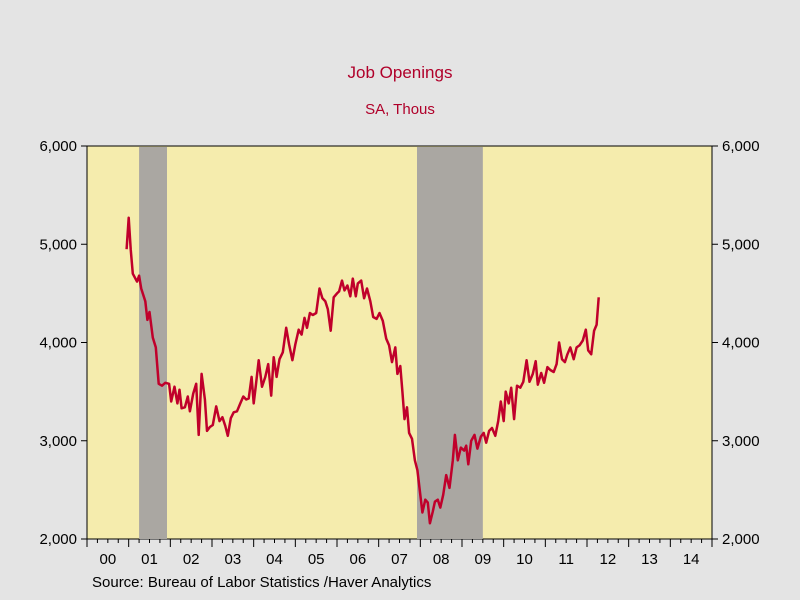  I want to click on y-tick-label-left: 6,000, so click(58, 146).